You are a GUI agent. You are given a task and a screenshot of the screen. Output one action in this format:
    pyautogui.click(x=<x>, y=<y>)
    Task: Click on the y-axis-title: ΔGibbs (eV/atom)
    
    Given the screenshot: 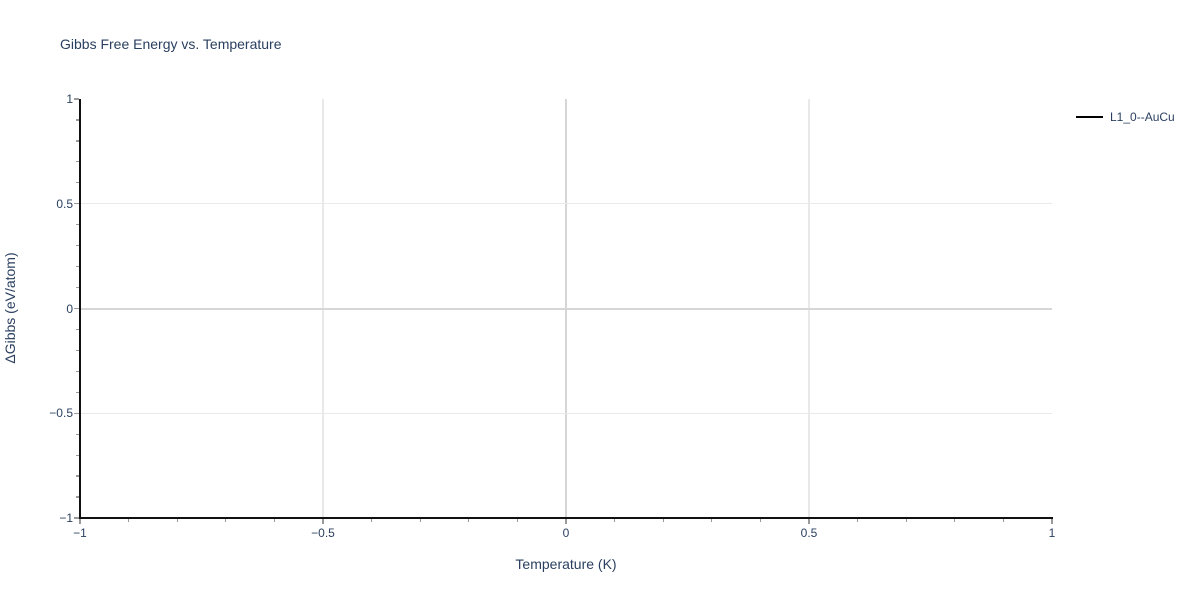 What is the action you would take?
    pyautogui.click(x=10, y=308)
    